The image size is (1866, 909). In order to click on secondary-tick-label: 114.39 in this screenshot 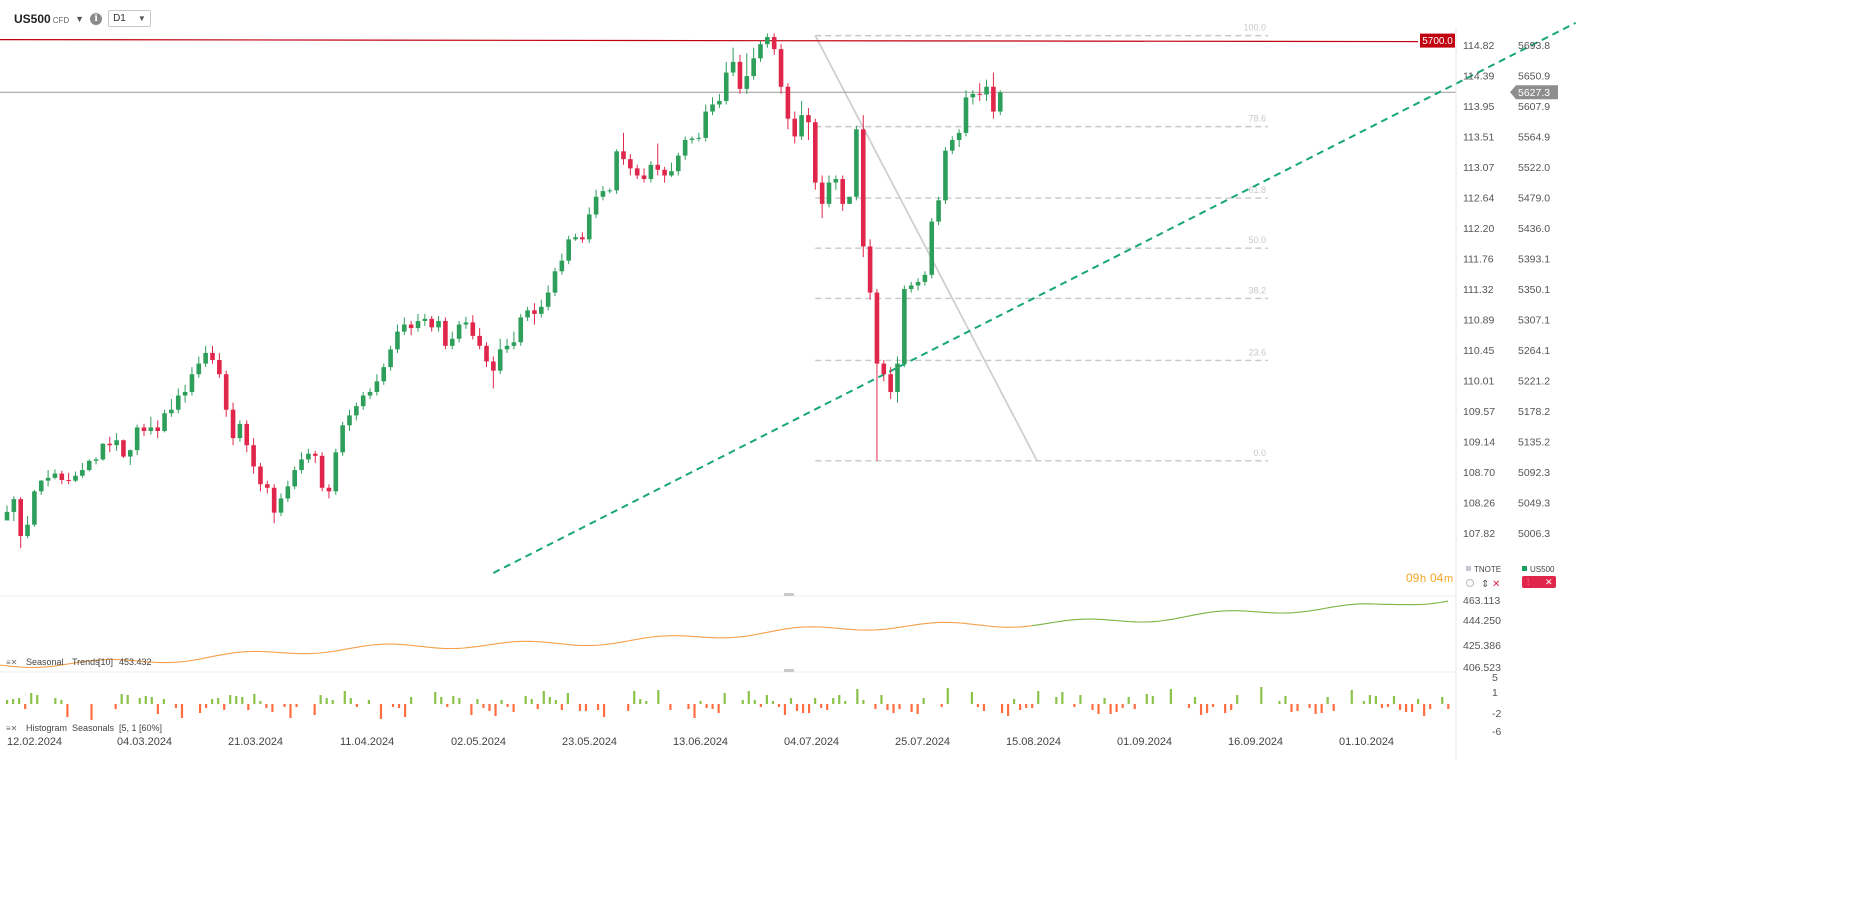, I will do `click(1478, 76)`.